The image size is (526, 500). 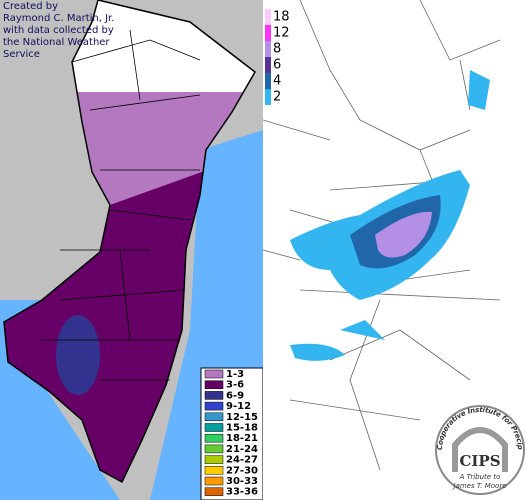 What do you see at coordinates (242, 470) in the screenshot?
I see `legend-label: 27-30` at bounding box center [242, 470].